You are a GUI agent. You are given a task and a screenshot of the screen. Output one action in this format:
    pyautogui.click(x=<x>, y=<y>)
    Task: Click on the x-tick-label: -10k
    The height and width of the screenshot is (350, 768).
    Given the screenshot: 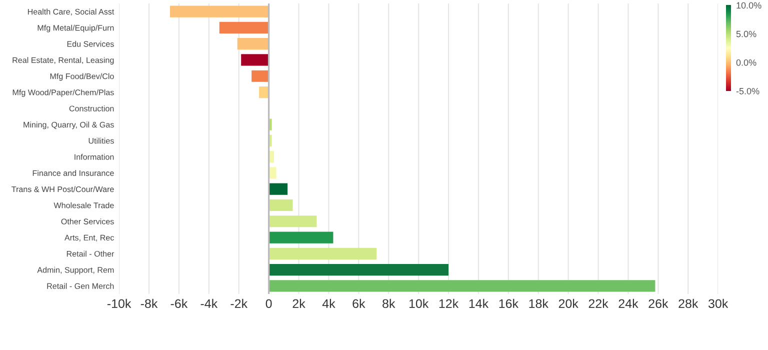 What is the action you would take?
    pyautogui.click(x=119, y=303)
    